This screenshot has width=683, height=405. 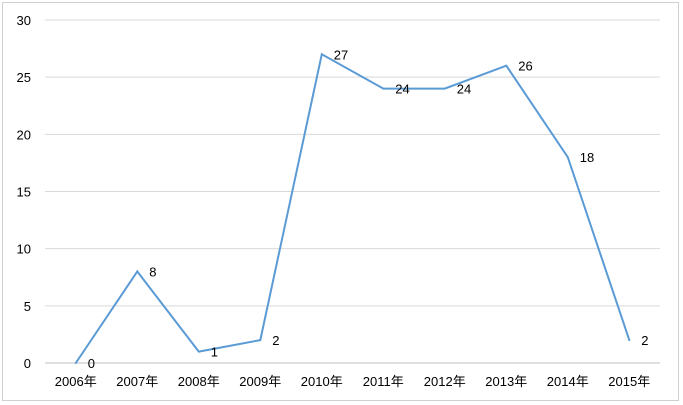 I want to click on y-tick-label: 15, so click(x=24, y=192).